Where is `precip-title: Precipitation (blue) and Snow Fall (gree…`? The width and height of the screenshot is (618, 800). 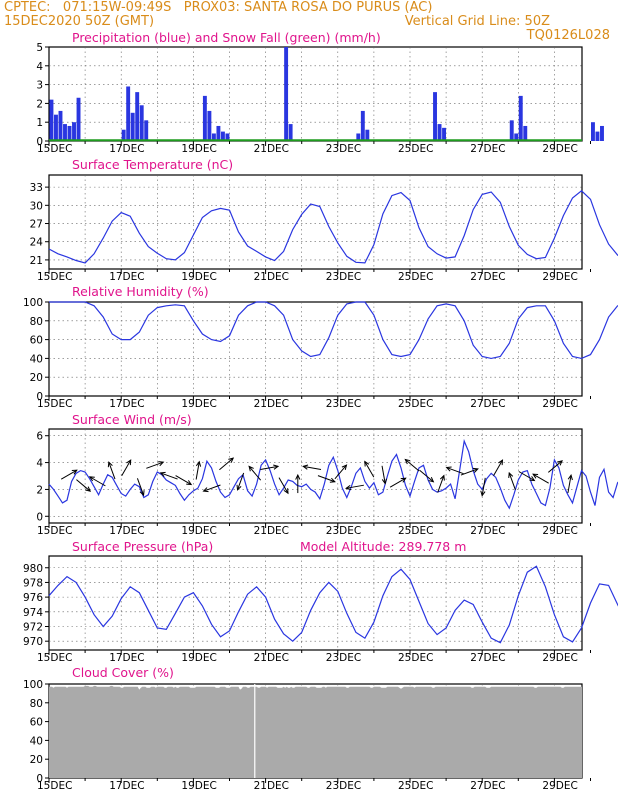 precip-title: Precipitation (blue) and Snow Fall (gree… is located at coordinates (226, 37).